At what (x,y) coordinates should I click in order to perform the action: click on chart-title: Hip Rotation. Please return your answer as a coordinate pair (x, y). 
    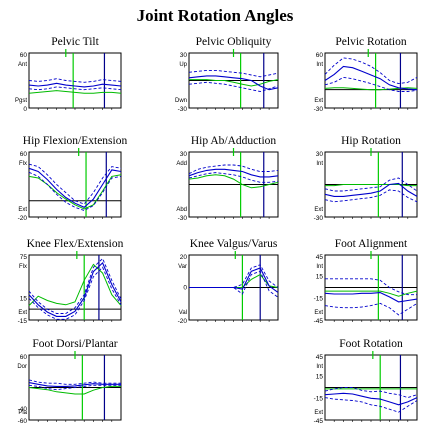
    Looking at the image, I should click on (371, 141).